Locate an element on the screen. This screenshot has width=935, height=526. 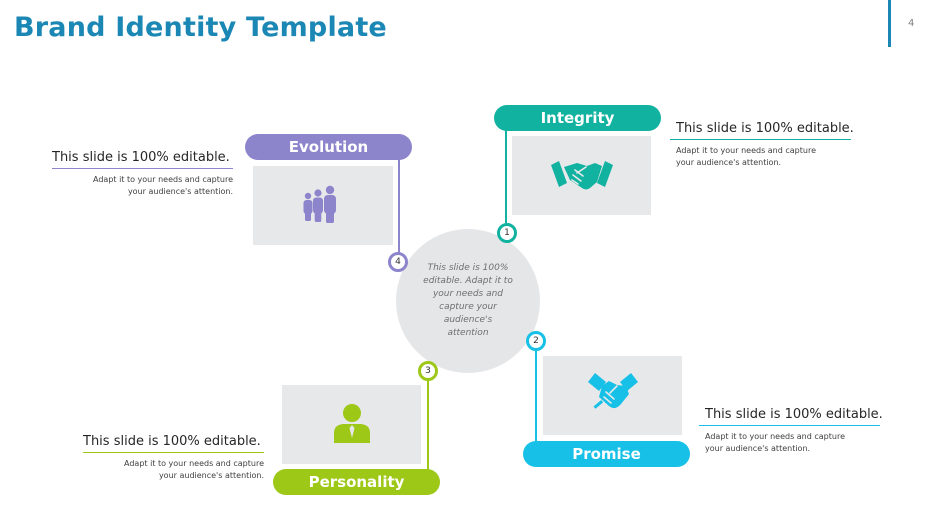
promise-number-badge: 2 is located at coordinates (536, 341).